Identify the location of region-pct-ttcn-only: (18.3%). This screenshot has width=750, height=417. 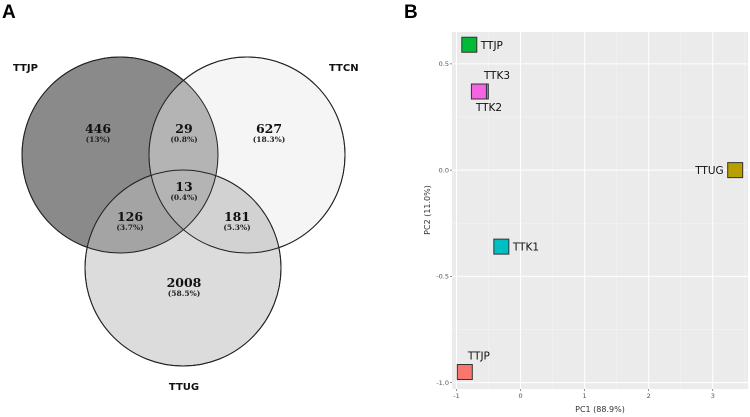
(269, 139).